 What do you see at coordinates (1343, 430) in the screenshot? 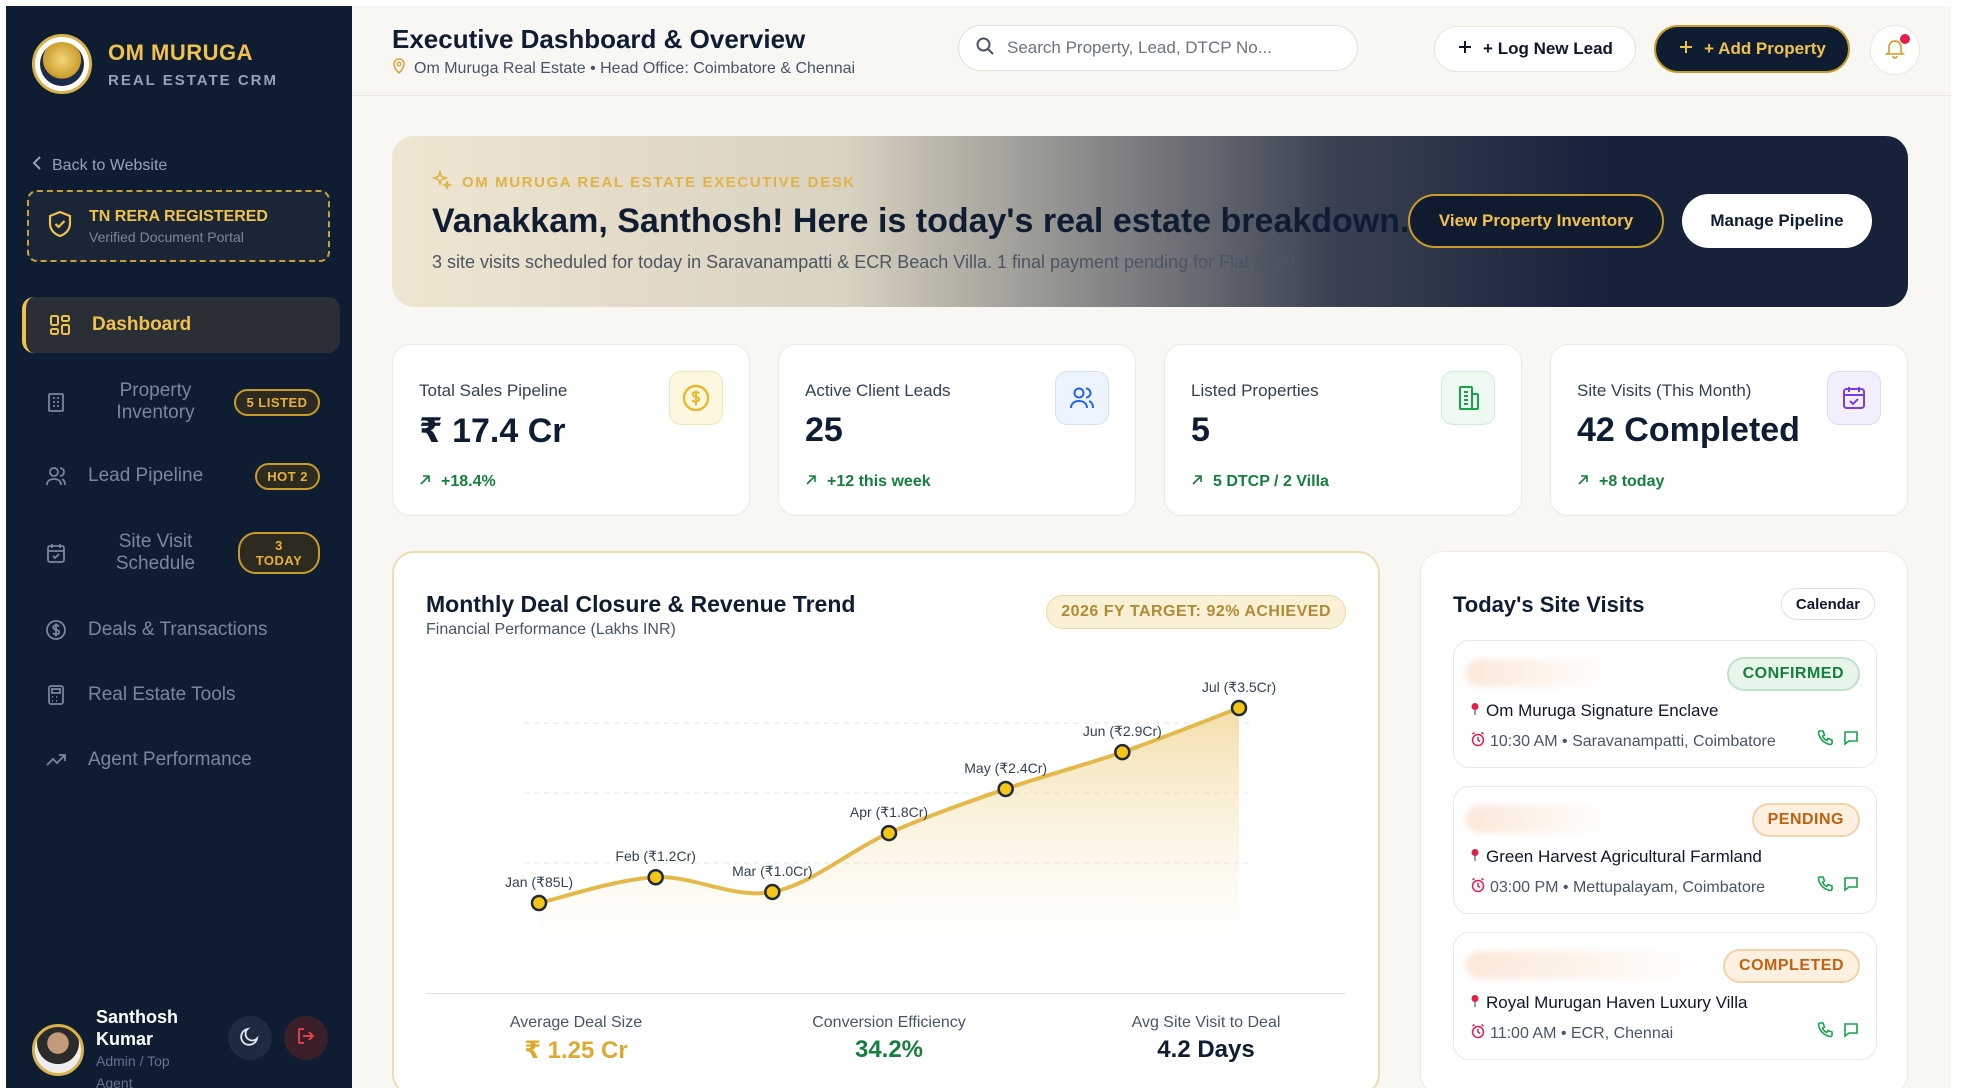
I see `kpi-card-listed-properties: Listed Properties 5 5 DTCP / 2 Villa` at bounding box center [1343, 430].